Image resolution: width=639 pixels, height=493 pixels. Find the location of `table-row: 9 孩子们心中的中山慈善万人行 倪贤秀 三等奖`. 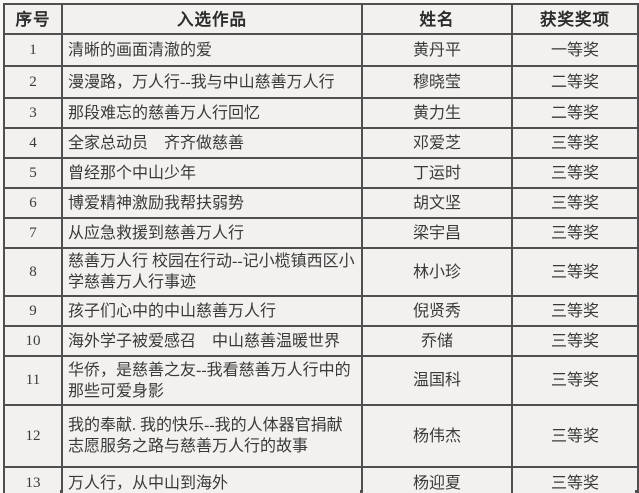

table-row: 9 孩子们心中的中山慈善万人行 倪贤秀 三等奖 is located at coordinates (321, 311).